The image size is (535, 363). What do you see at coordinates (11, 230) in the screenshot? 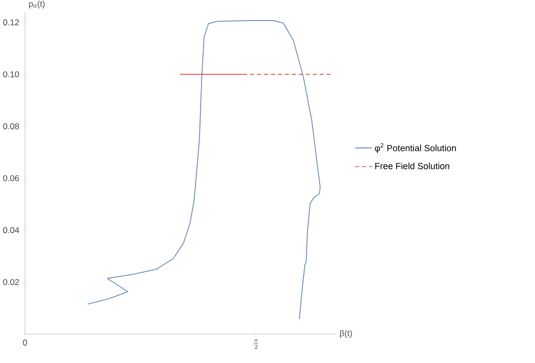
I see `y-tick-label: 0.04` at bounding box center [11, 230].